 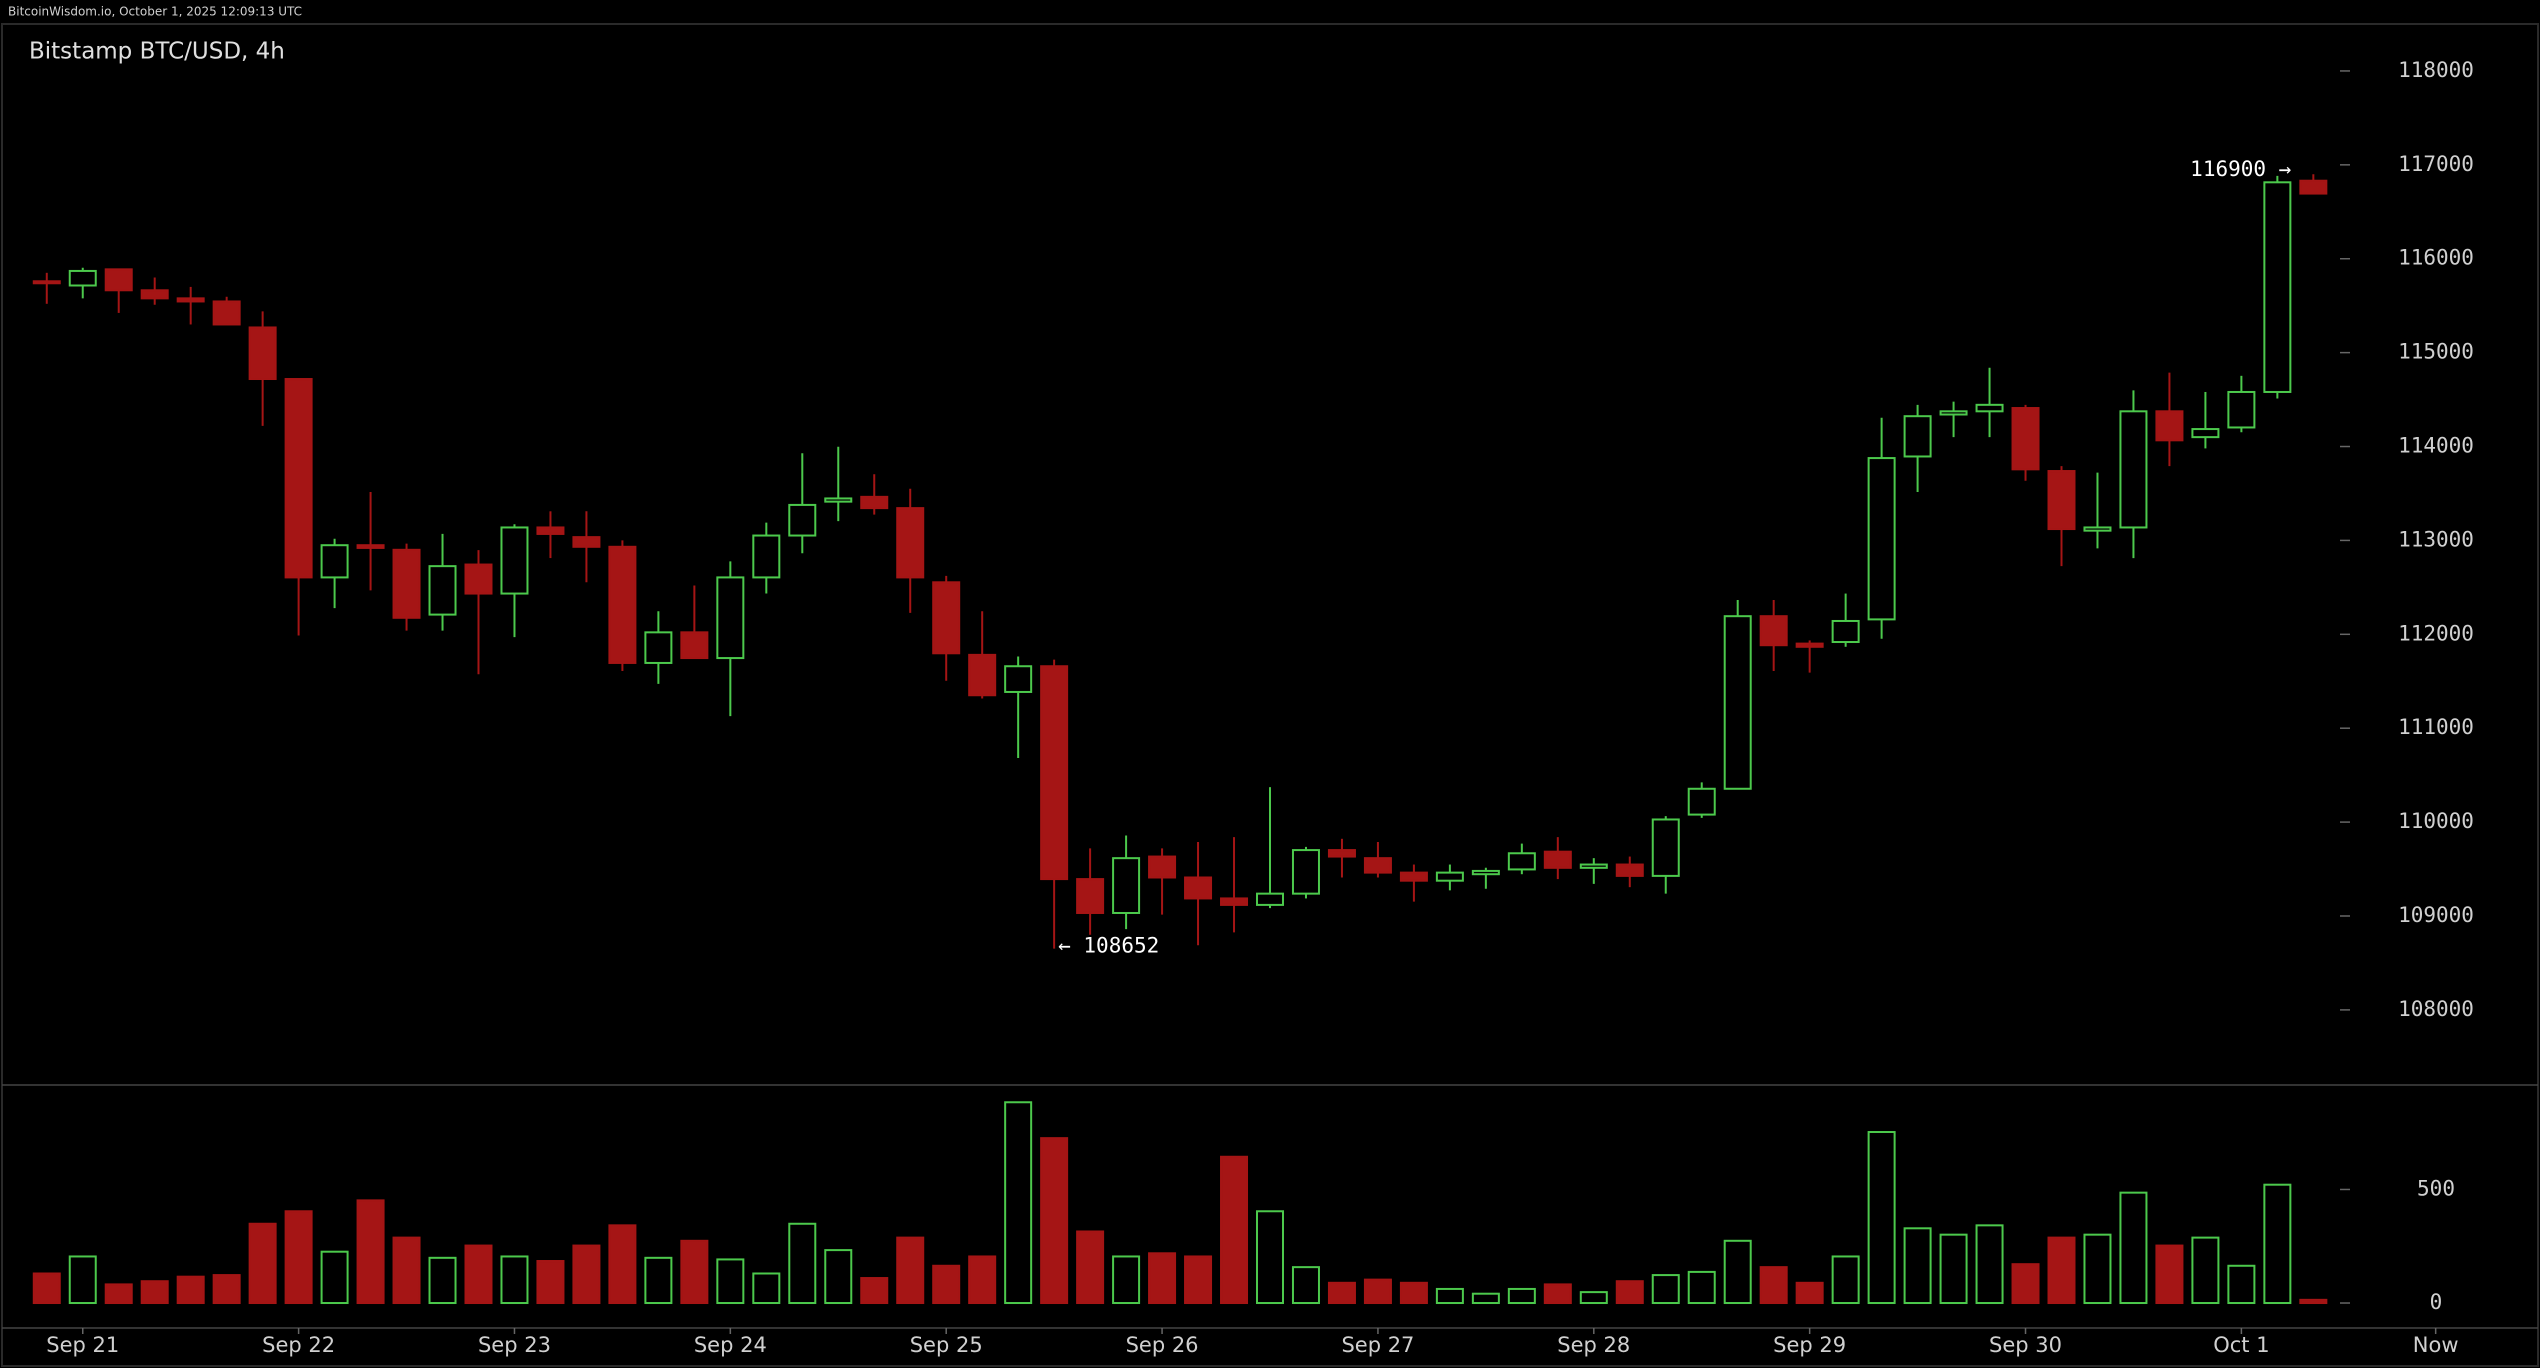 I want to click on y-tick-label: 112000, so click(x=2436, y=633).